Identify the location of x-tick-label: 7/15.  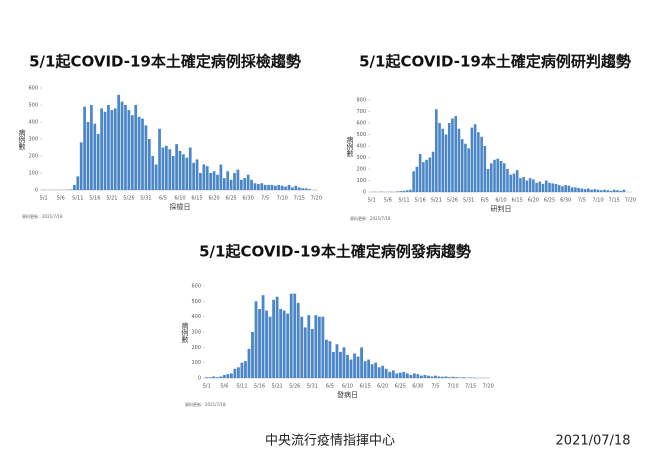
(470, 387).